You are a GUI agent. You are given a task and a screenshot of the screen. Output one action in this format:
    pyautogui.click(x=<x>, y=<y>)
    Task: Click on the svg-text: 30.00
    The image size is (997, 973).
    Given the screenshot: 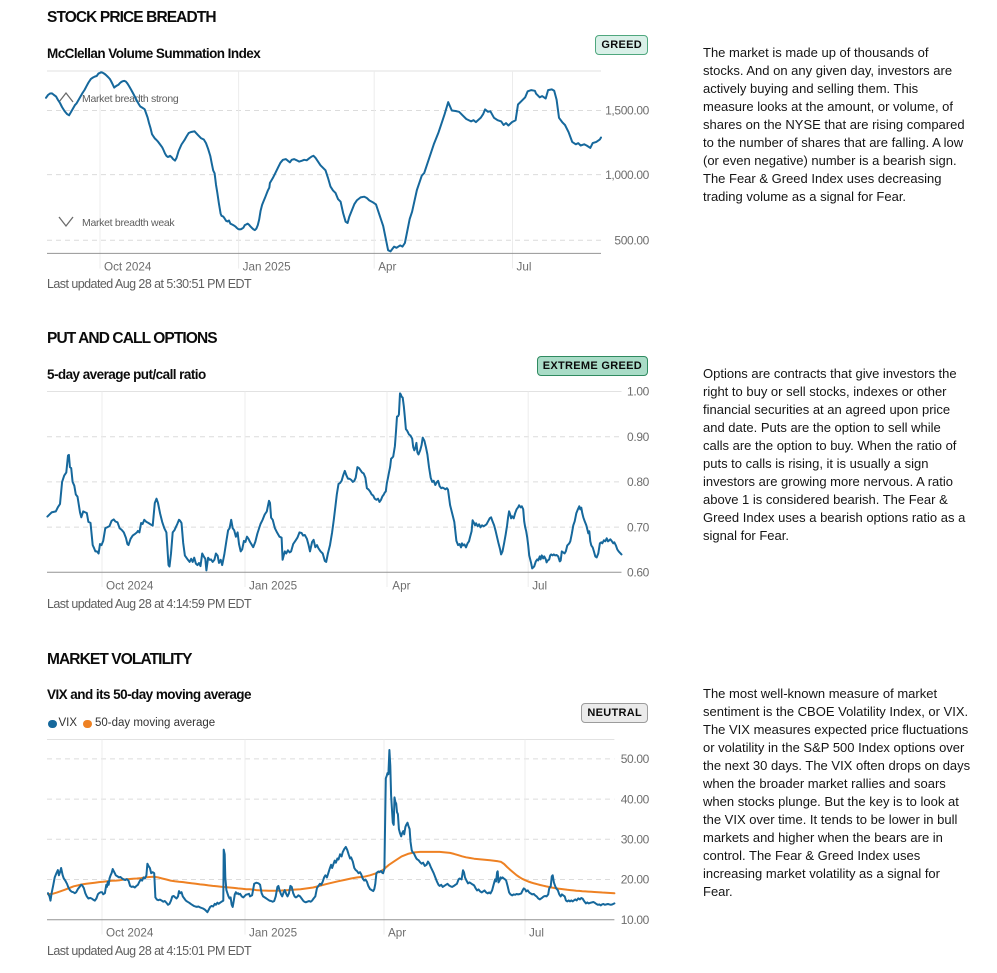 What is the action you would take?
    pyautogui.click(x=635, y=840)
    